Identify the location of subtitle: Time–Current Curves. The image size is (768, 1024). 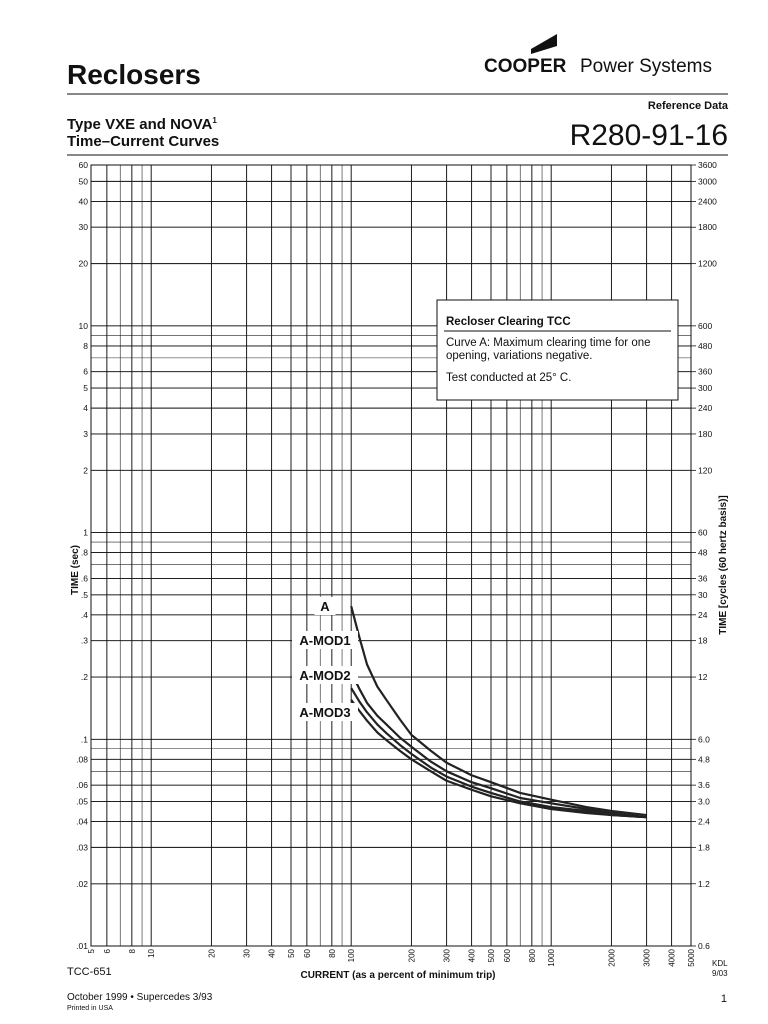
(143, 141).